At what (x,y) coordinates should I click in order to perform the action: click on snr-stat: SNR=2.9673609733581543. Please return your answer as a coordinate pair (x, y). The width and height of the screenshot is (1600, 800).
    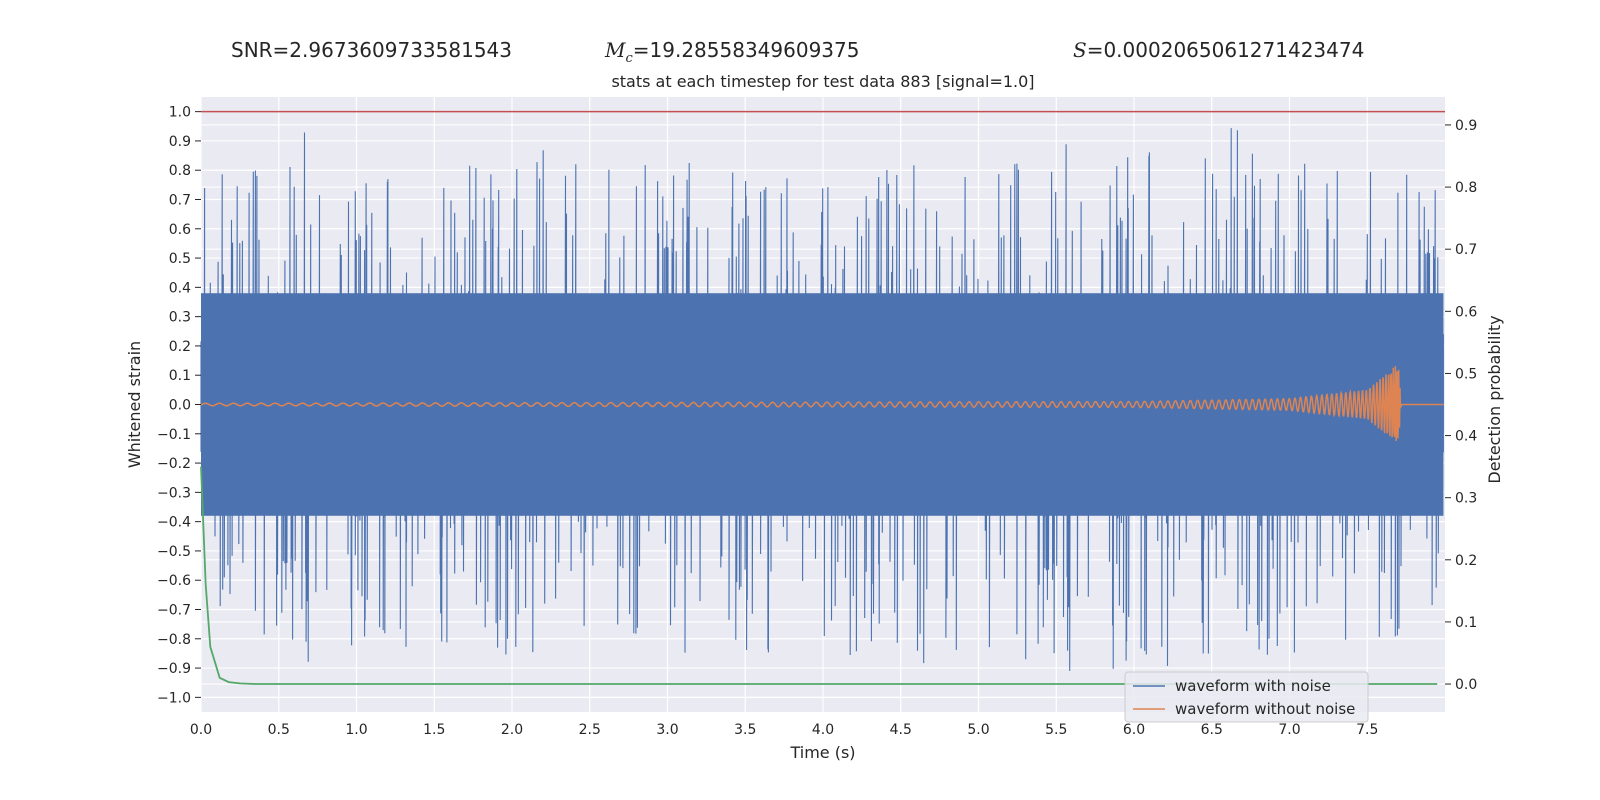
    Looking at the image, I should click on (371, 50).